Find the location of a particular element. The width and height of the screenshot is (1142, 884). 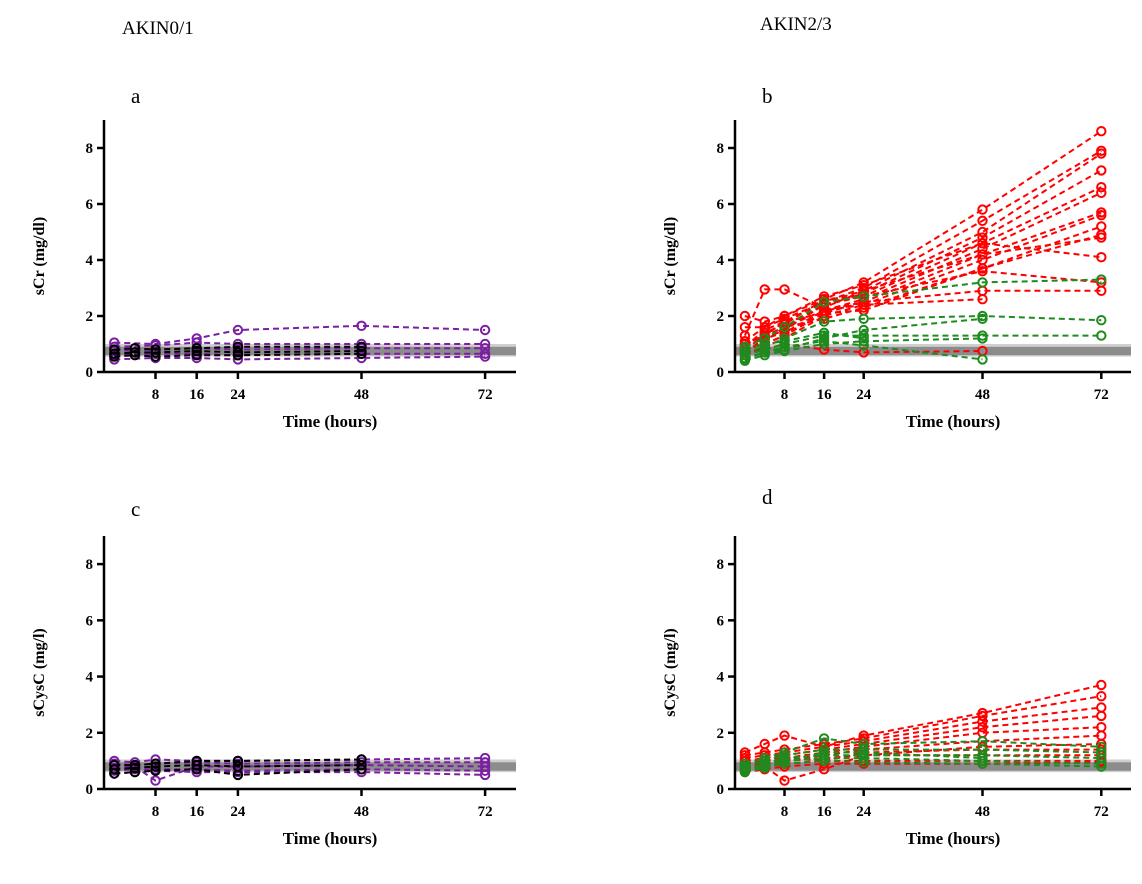

panel-label-c: c is located at coordinates (136, 509).